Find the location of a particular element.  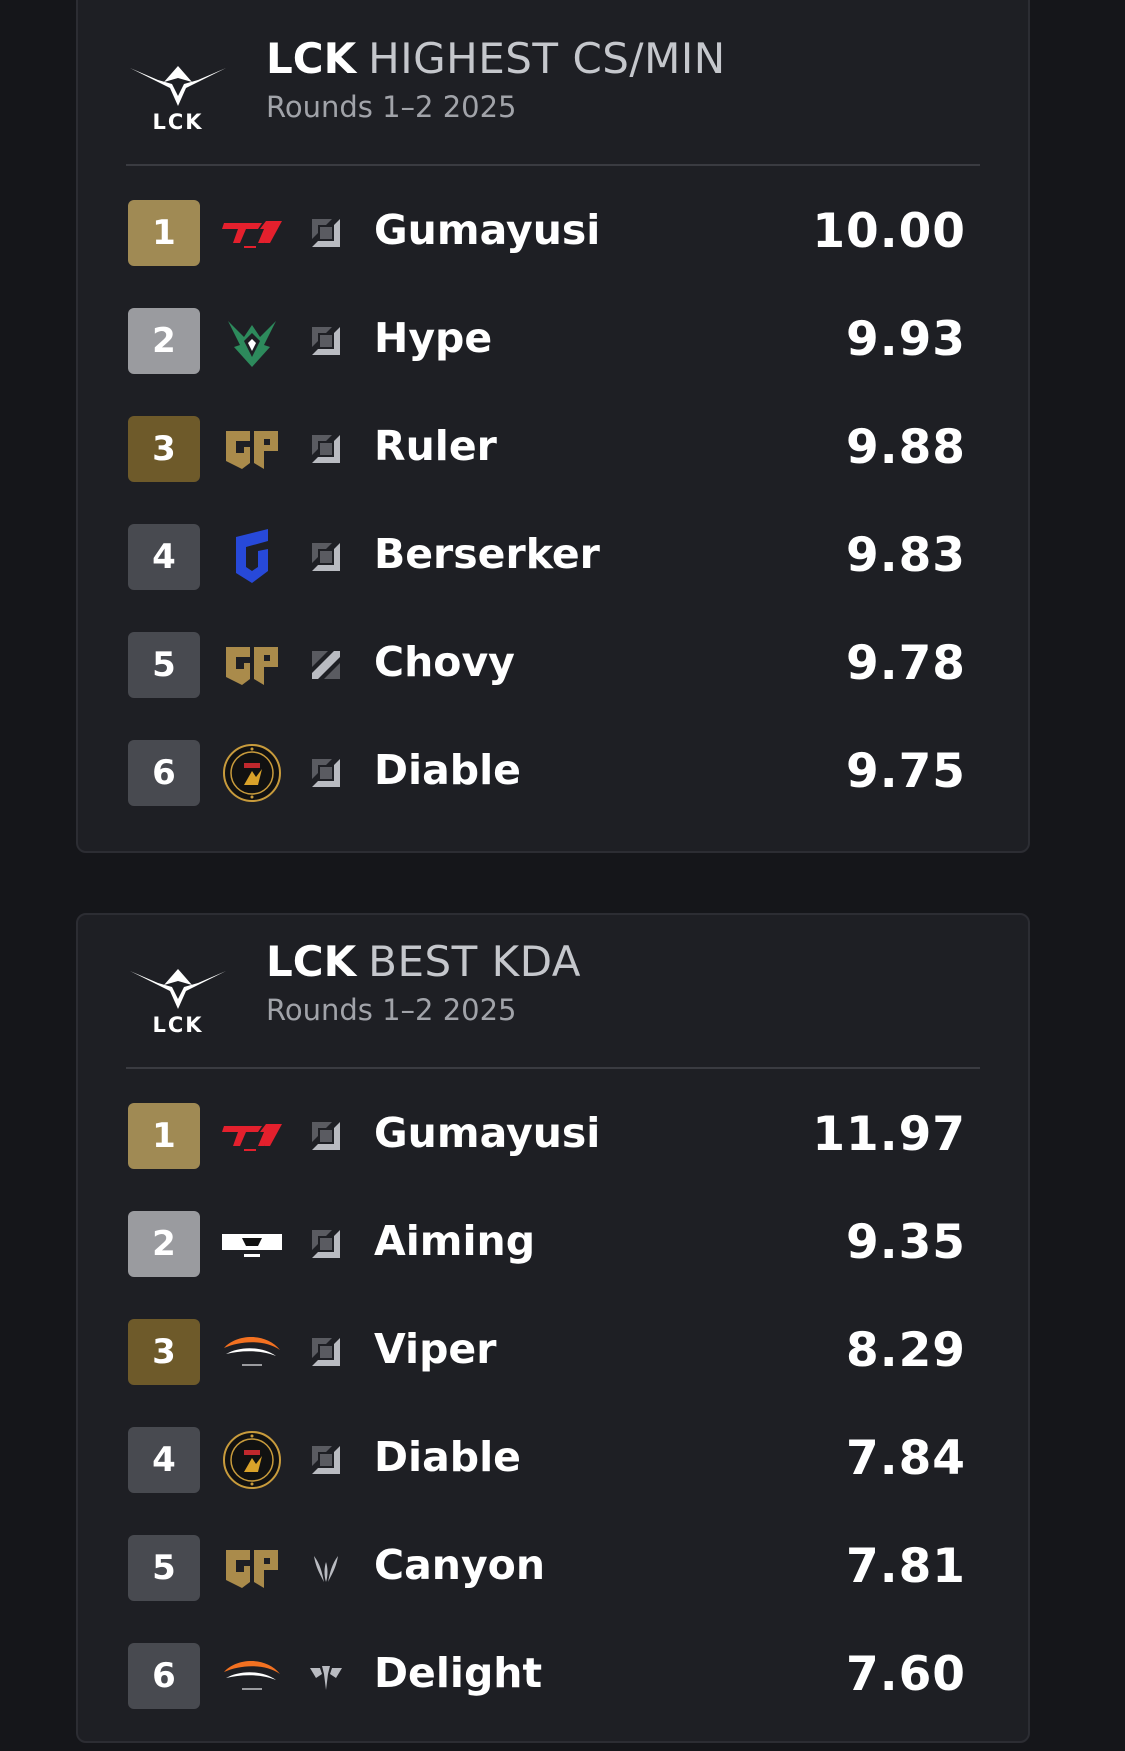

player-name: Viper is located at coordinates (435, 1349).